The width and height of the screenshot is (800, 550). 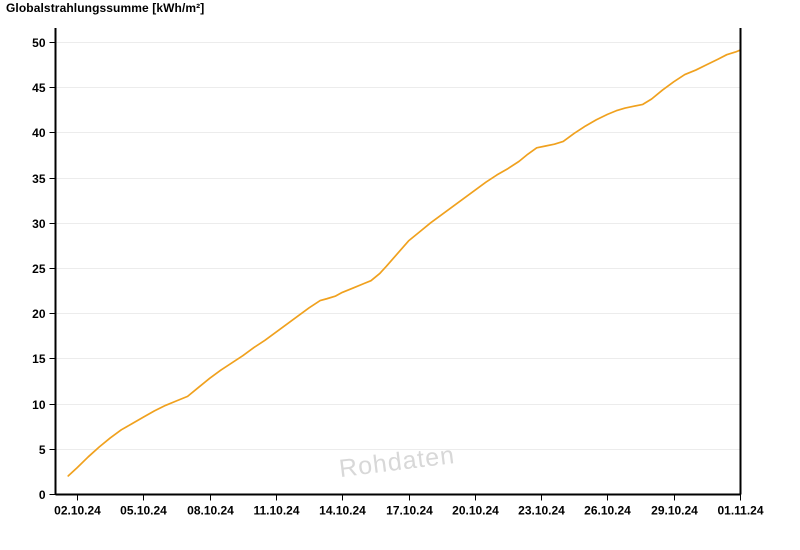 I want to click on y-tick-label: 15, so click(x=39, y=359).